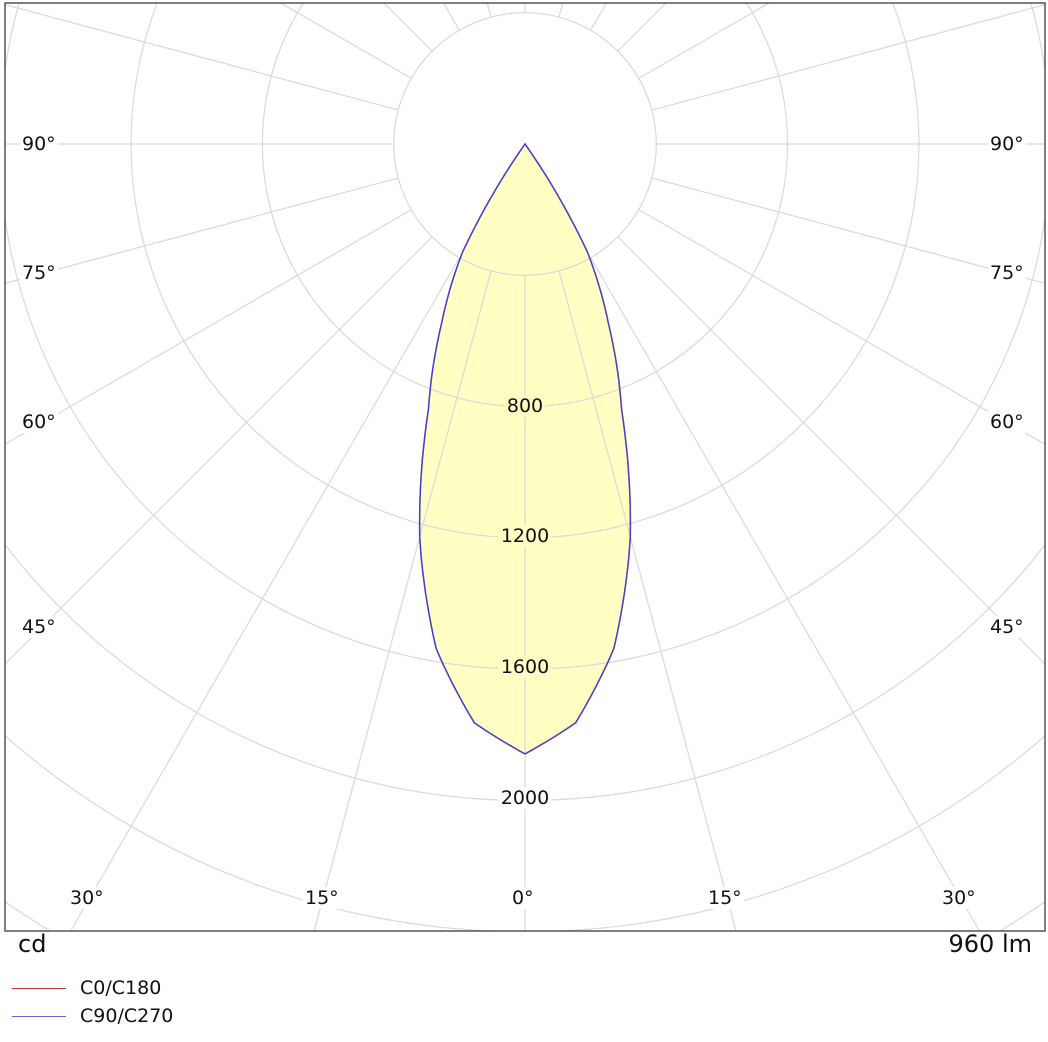 The width and height of the screenshot is (1048, 1042). I want to click on legend-item-c0-c180: C0/C180, so click(86, 988).